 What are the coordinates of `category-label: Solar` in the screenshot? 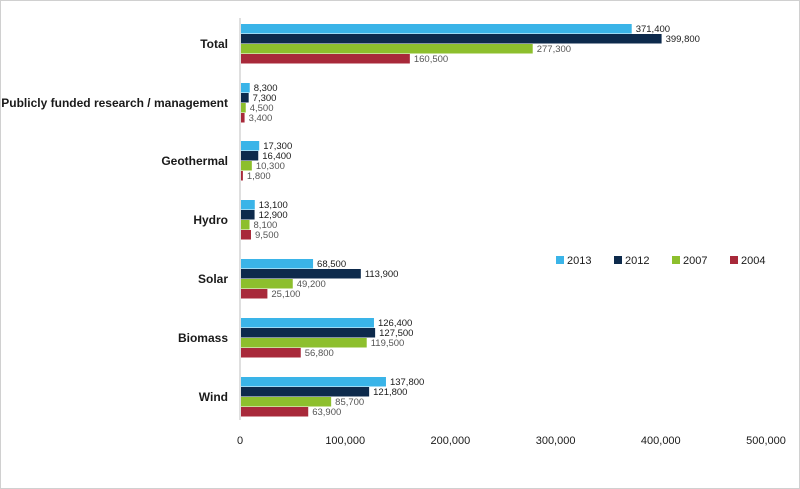 It's located at (213, 279).